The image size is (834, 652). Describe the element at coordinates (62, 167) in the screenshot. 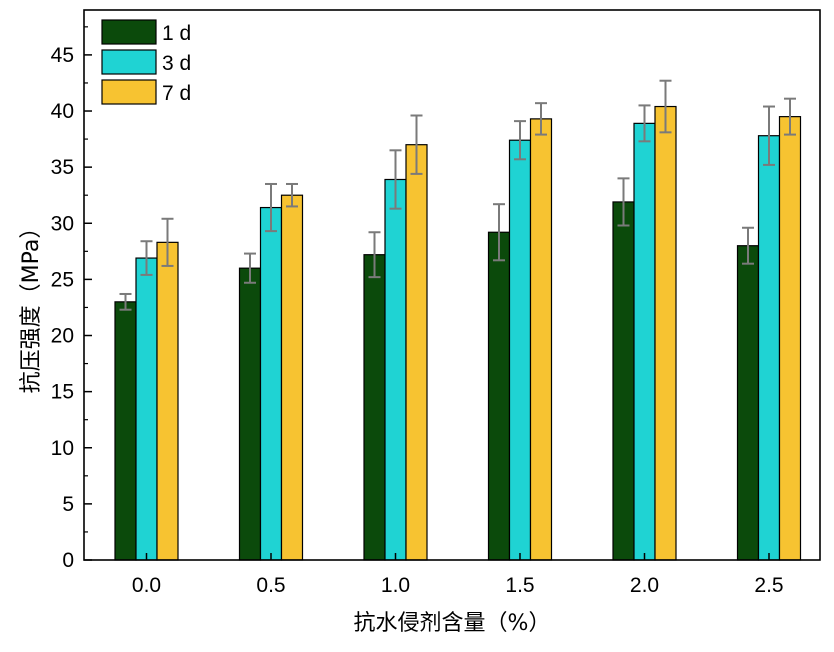

I see `y-tick-label: 35` at that location.